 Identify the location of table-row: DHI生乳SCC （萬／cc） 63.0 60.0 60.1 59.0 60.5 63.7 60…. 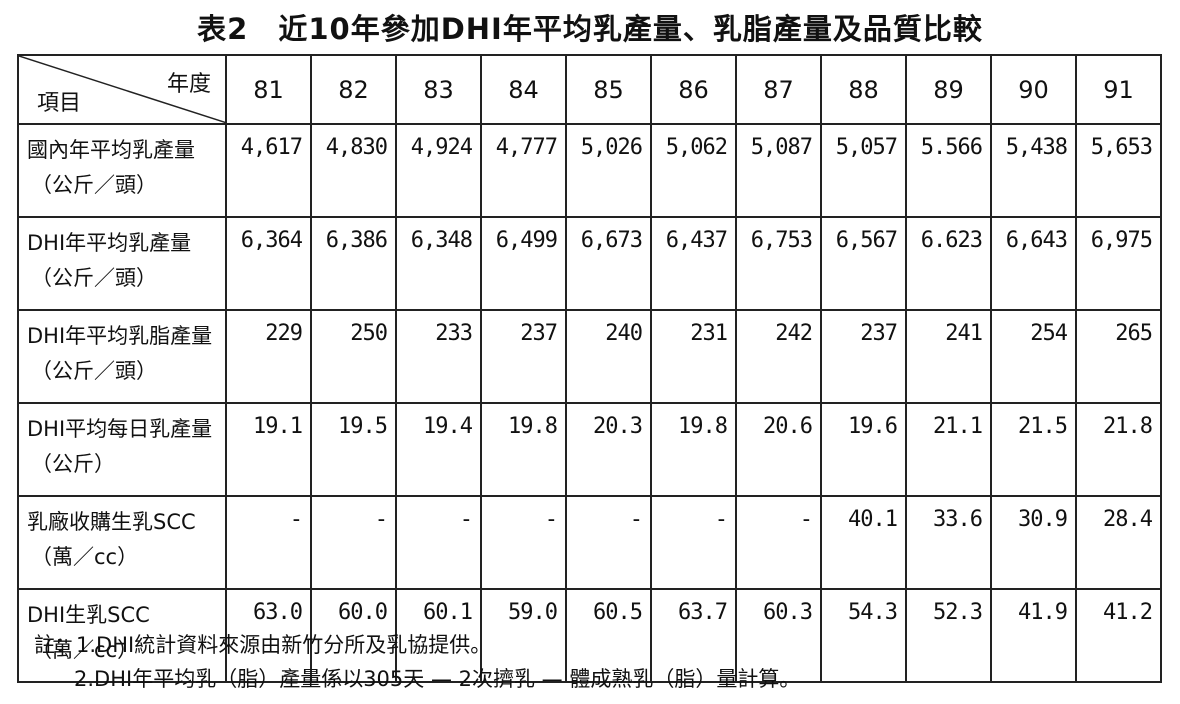
(589, 635).